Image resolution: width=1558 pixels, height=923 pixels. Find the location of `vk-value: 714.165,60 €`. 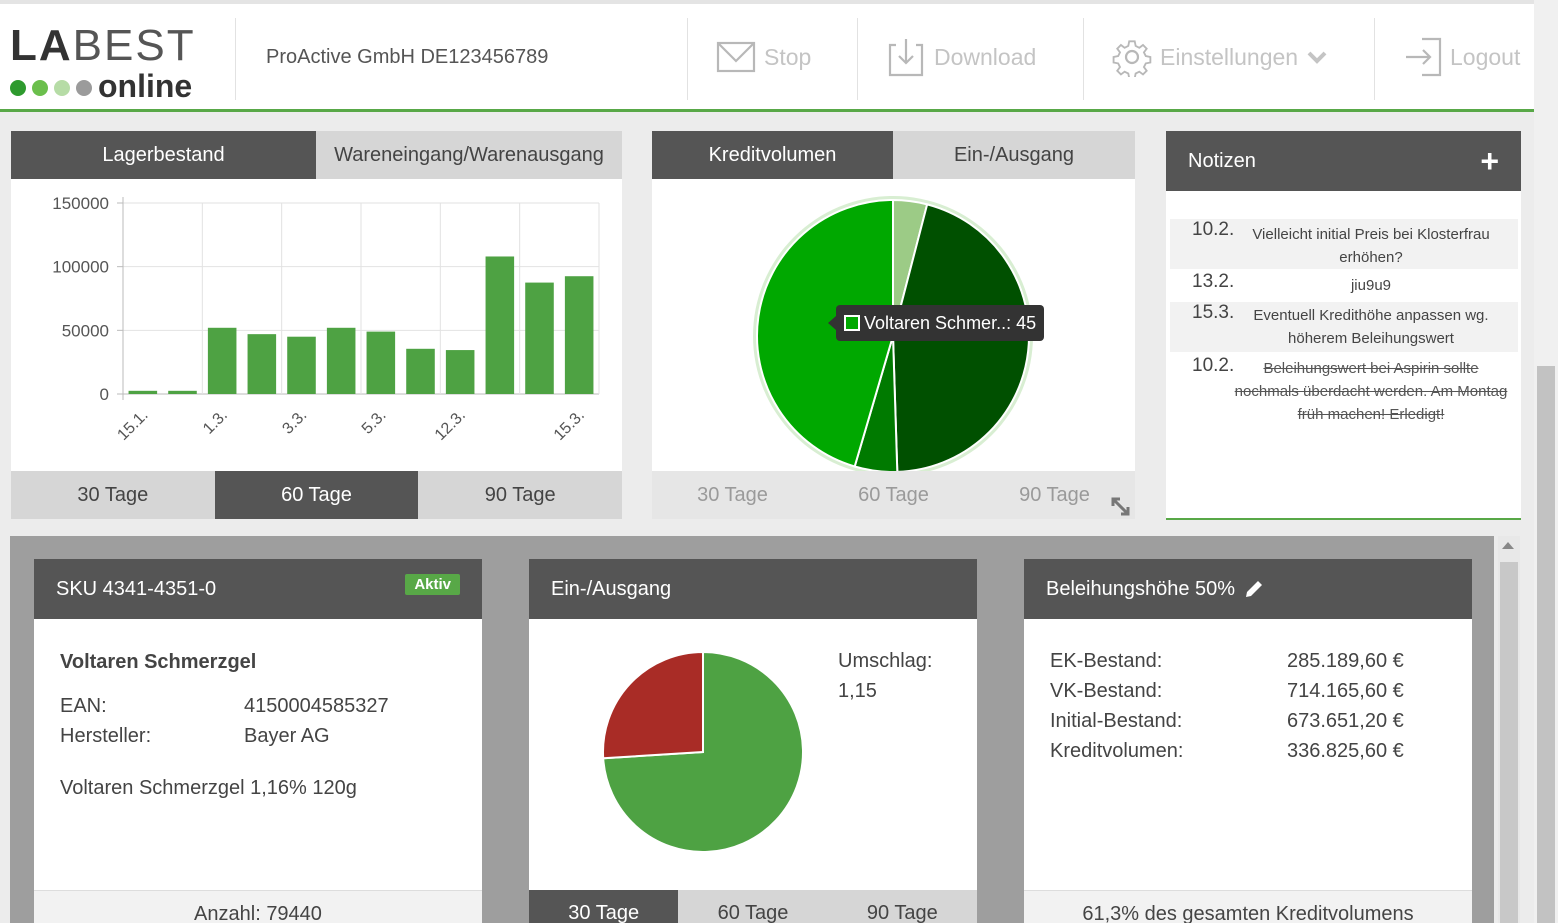

vk-value: 714.165,60 € is located at coordinates (1345, 691).